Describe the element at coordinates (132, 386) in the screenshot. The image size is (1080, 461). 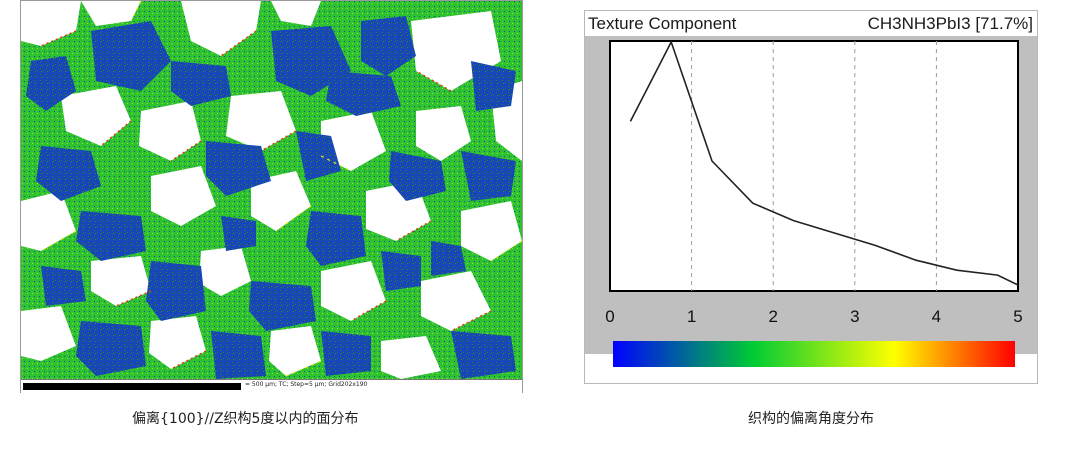
I see `scale-bar` at that location.